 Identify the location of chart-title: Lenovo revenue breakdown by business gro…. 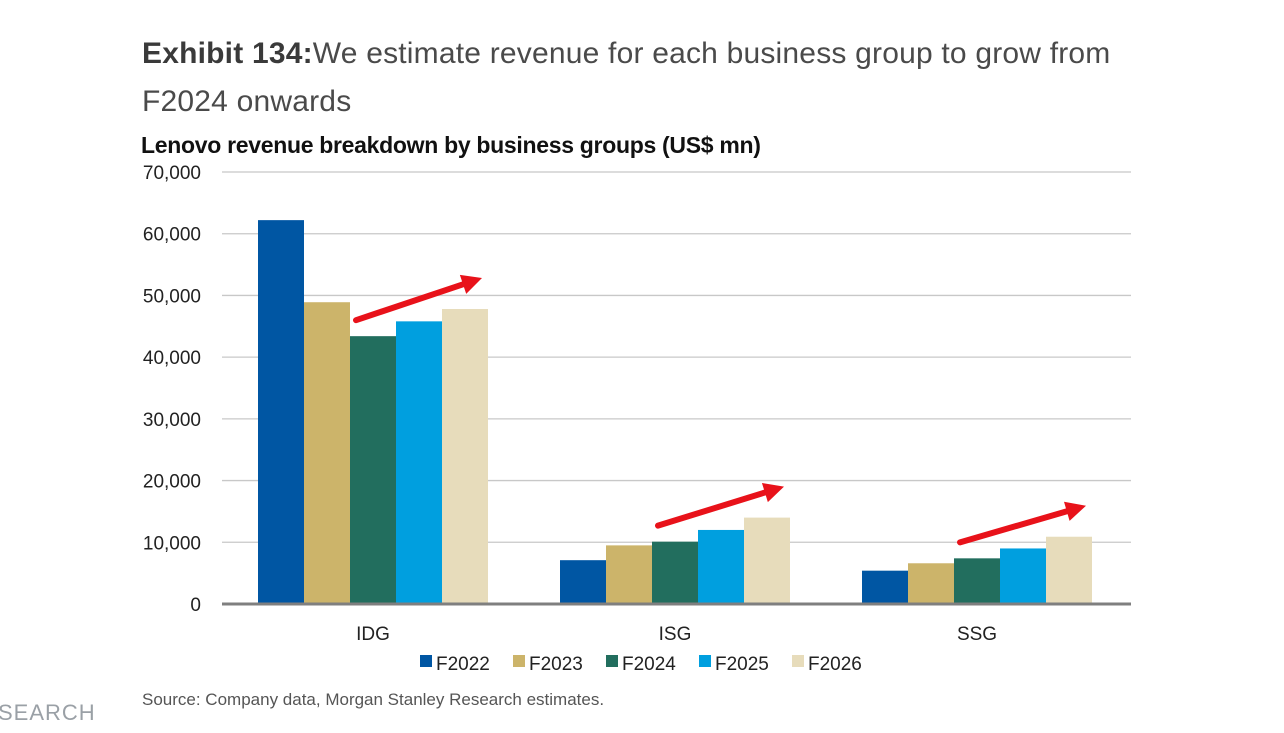
(451, 145).